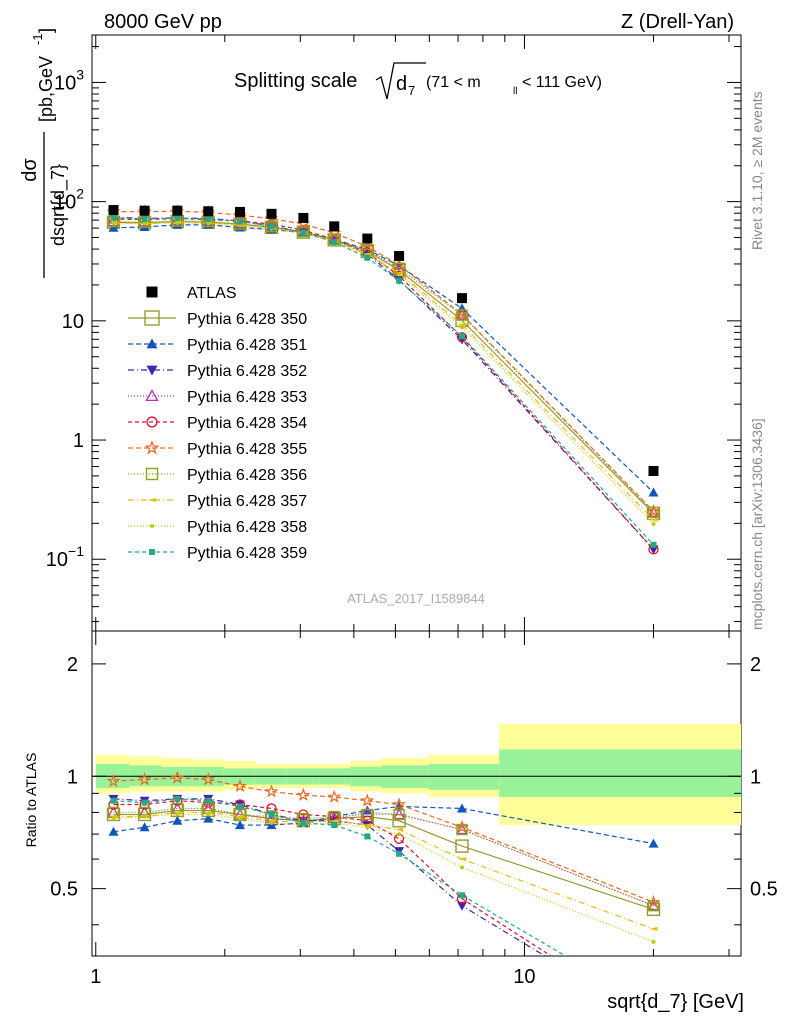  I want to click on legend-entry: Pythia 6.428 358, so click(217, 527).